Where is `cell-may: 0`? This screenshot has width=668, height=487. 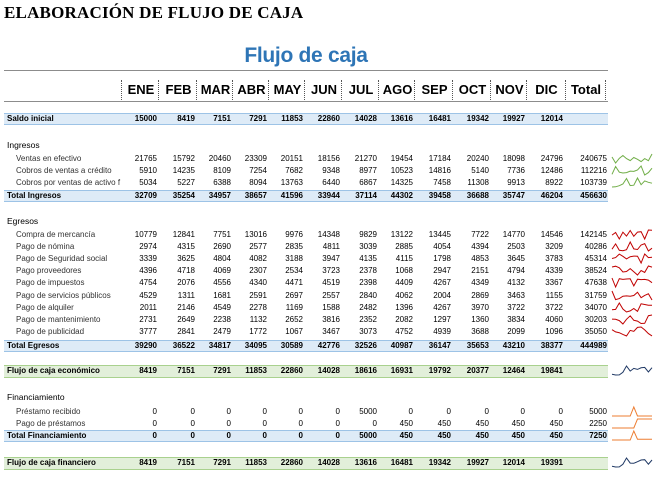
cell-may: 0 is located at coordinates (300, 435).